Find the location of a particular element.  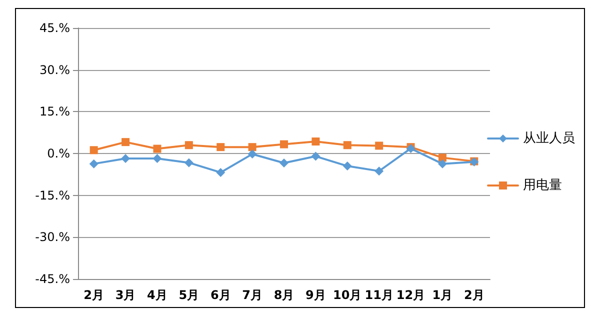

x-tick-label: 7月 is located at coordinates (252, 295).